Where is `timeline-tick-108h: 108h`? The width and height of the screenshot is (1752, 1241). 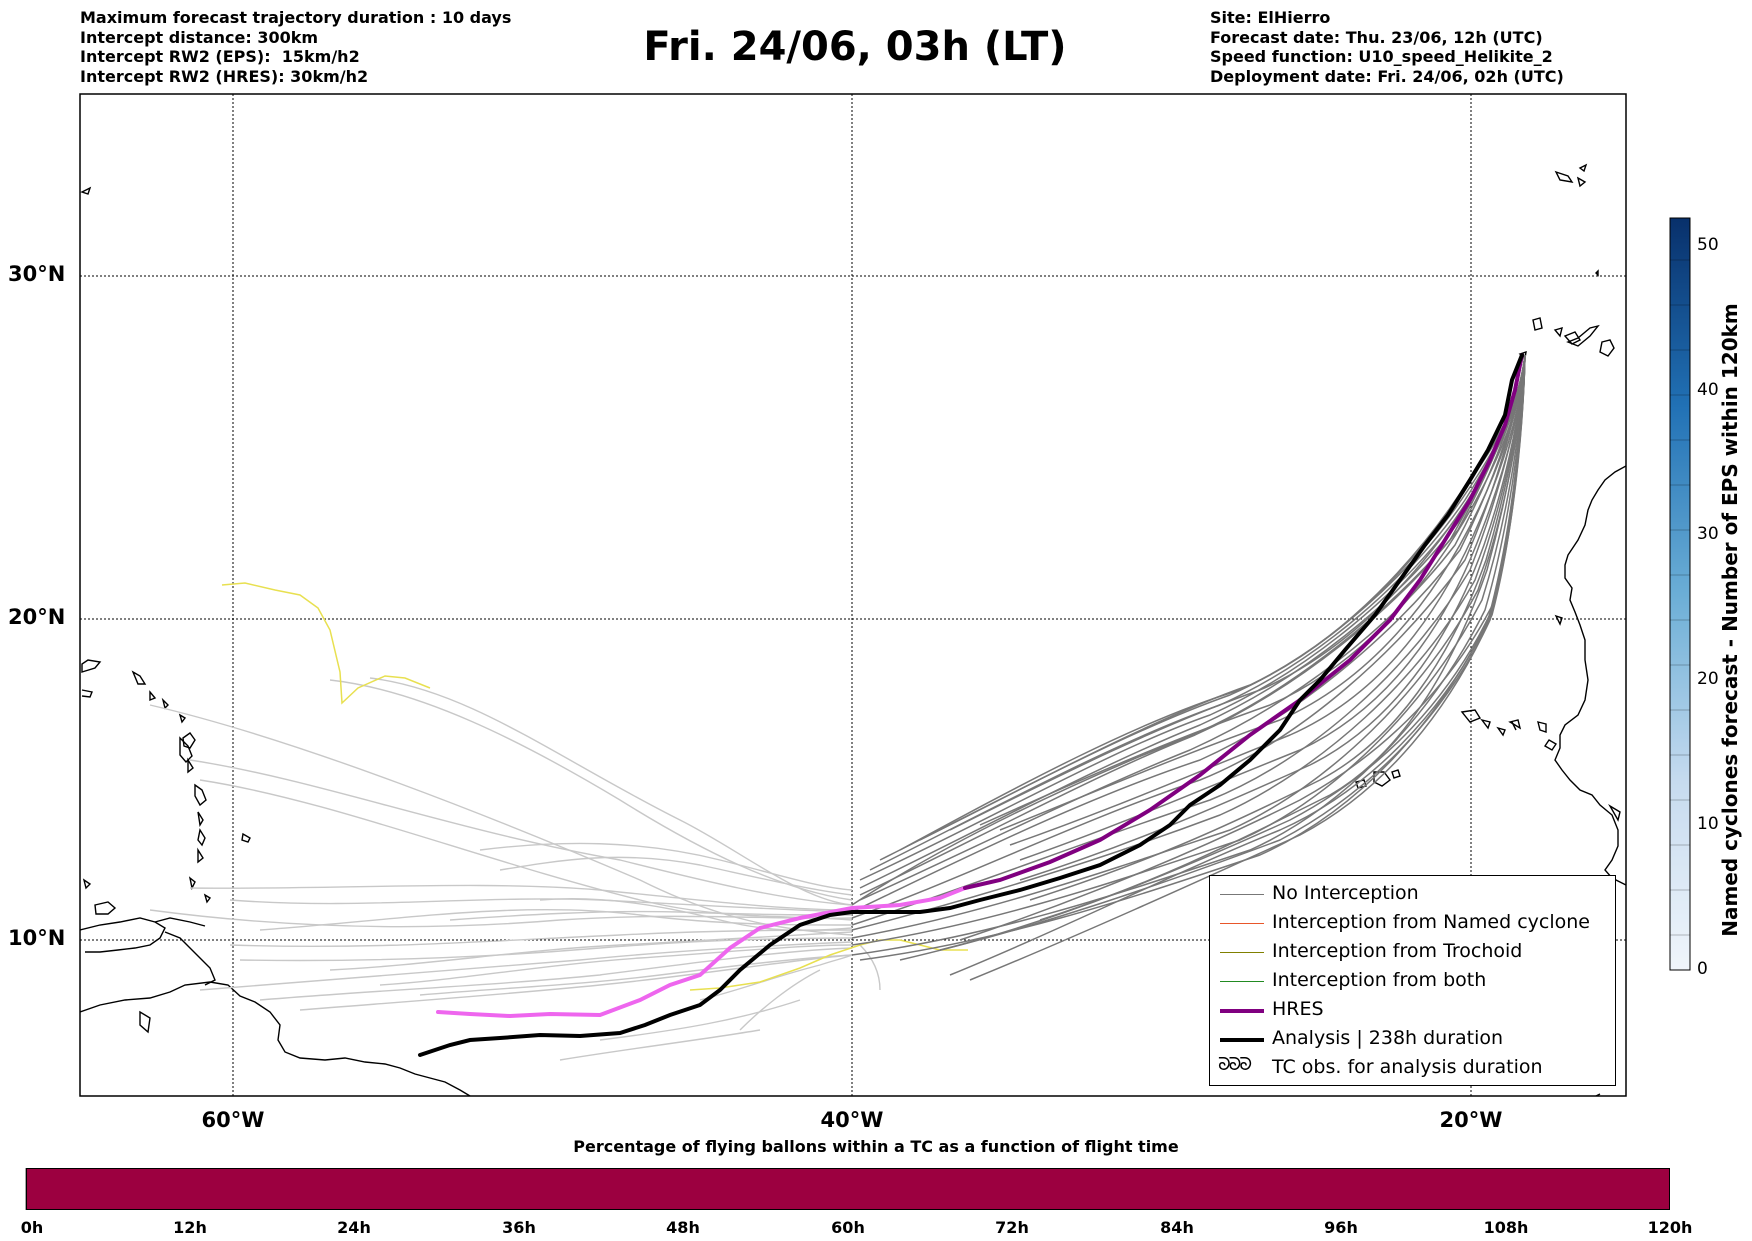
timeline-tick-108h: 108h is located at coordinates (1506, 1227).